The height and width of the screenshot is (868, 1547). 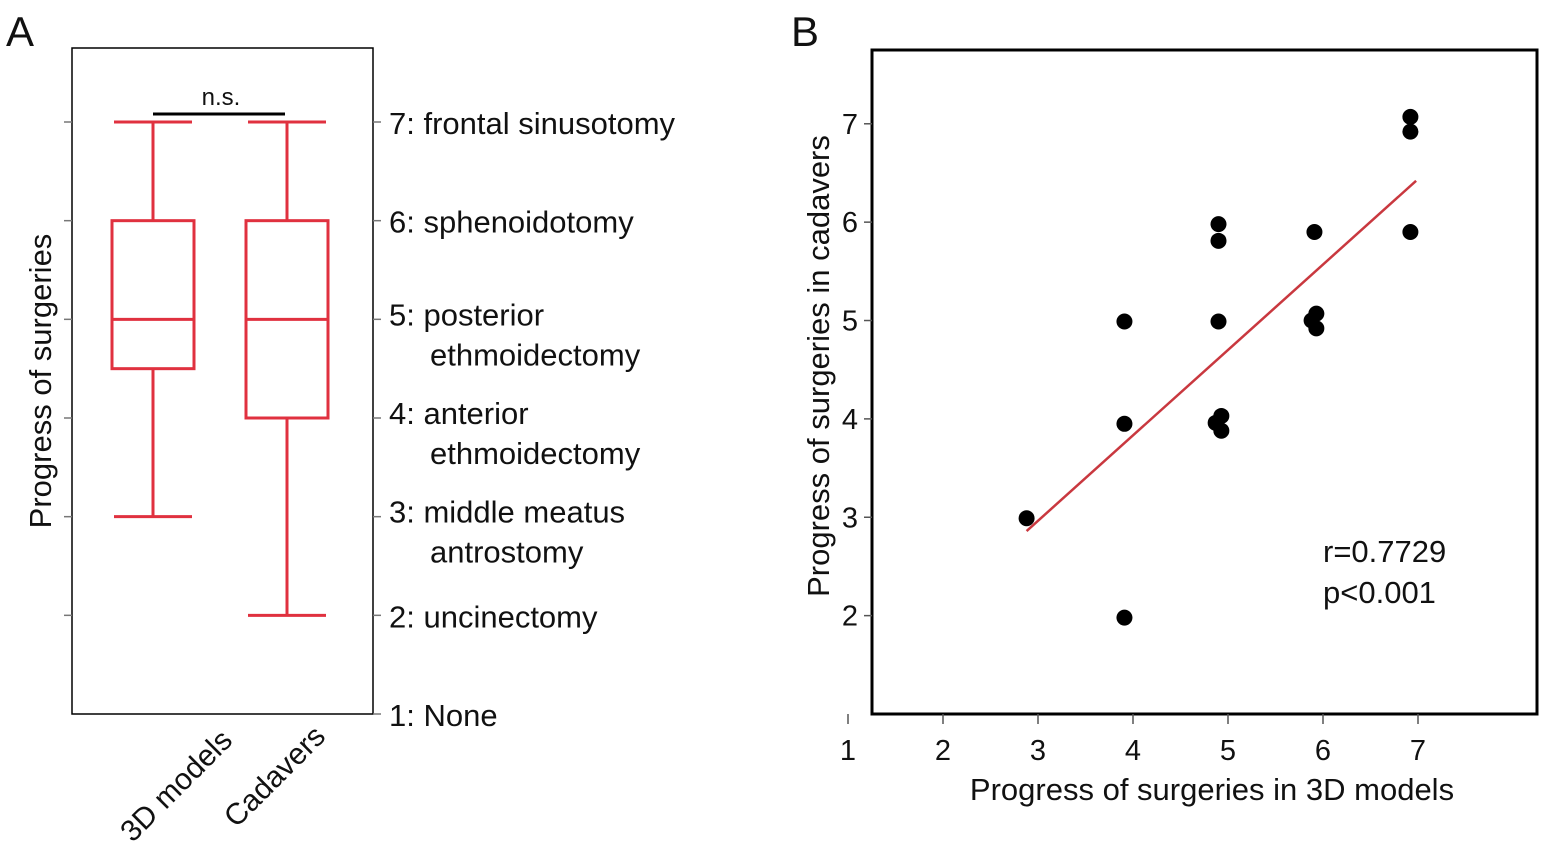 What do you see at coordinates (507, 512) in the screenshot?
I see `surgery-level-label: 3: middle meatus` at bounding box center [507, 512].